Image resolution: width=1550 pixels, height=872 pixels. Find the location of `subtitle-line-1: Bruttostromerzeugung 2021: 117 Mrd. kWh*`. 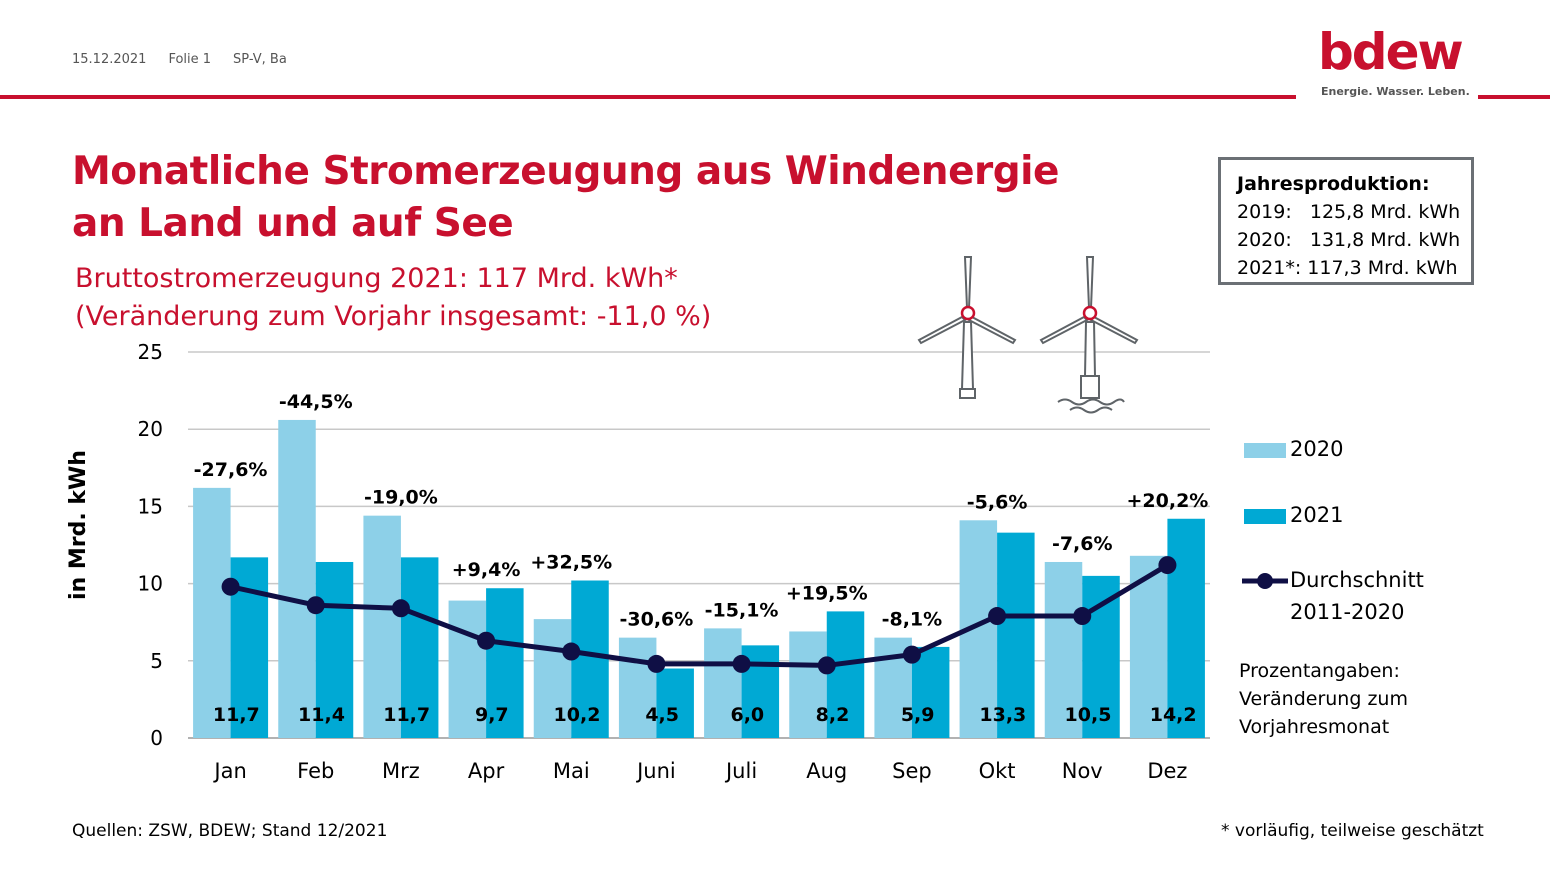

subtitle-line-1: Bruttostromerzeugung 2021: 117 Mrd. kWh* is located at coordinates (376, 278).